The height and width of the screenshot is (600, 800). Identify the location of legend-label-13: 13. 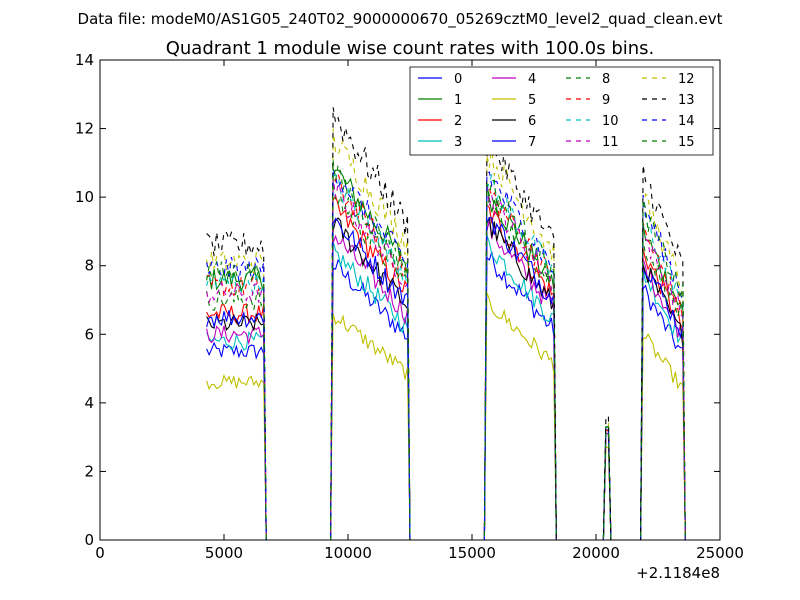
(686, 100).